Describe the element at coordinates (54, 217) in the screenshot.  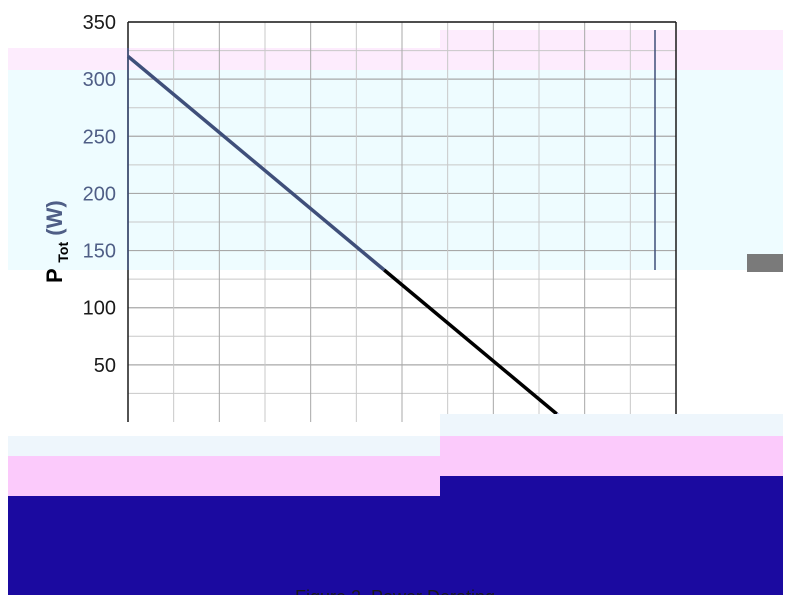
I see `y-axis-title-unit: (W)` at that location.